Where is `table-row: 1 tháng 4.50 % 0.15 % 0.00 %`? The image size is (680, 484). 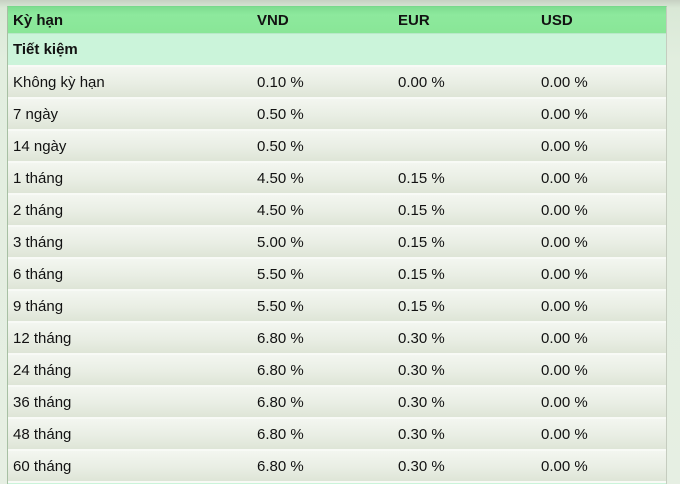 table-row: 1 tháng 4.50 % 0.15 % 0.00 % is located at coordinates (337, 177).